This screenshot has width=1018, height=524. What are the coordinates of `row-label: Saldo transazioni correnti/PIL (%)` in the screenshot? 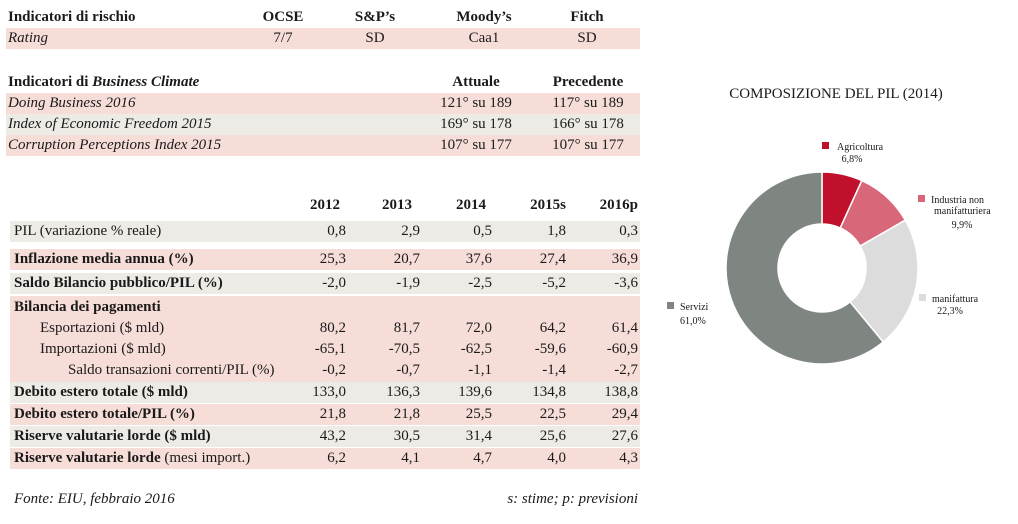 It's located at (171, 370).